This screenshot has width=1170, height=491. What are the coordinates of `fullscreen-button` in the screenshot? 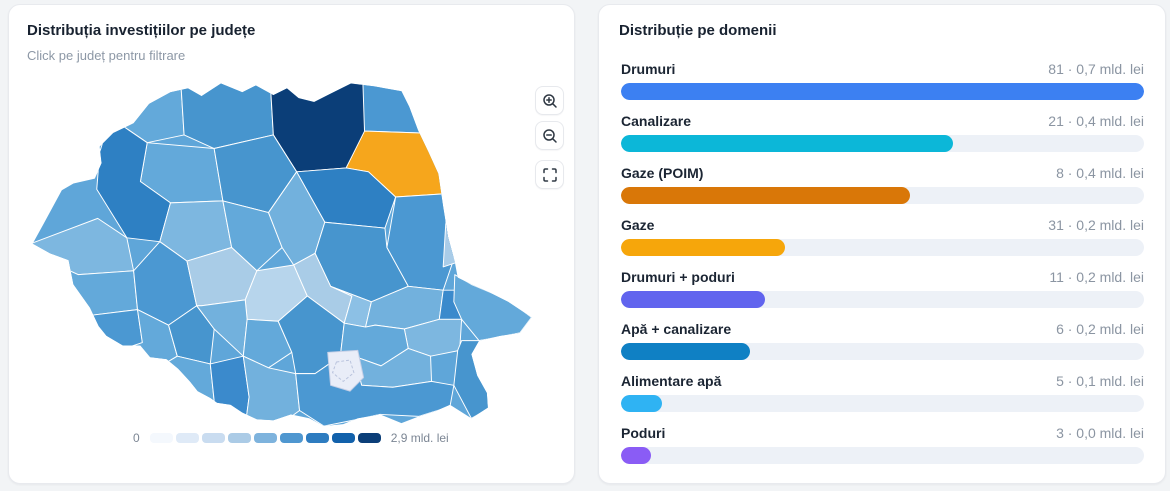 It's located at (549, 174).